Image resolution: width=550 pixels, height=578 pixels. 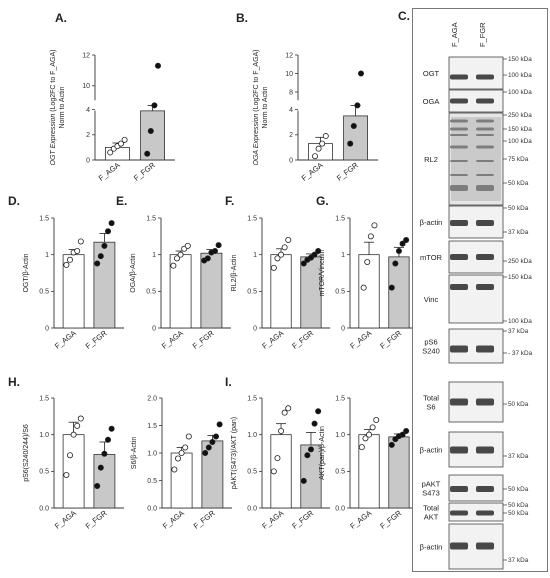 I want to click on bar-chart-d: 0 0.5 1 1.5 OGT/β-Actin F_AGA F_FGR, so click(x=73, y=283).